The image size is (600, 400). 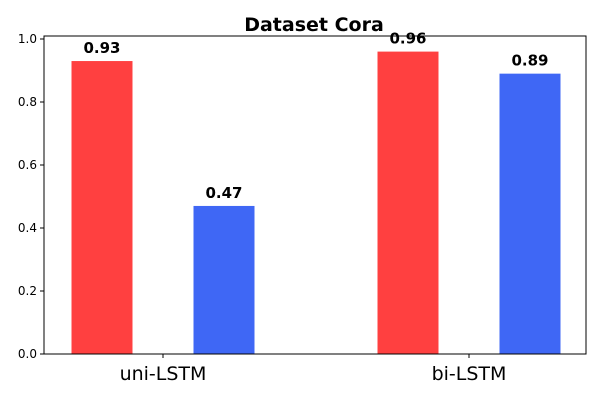 I want to click on data-label: 0.96, so click(x=407, y=39).